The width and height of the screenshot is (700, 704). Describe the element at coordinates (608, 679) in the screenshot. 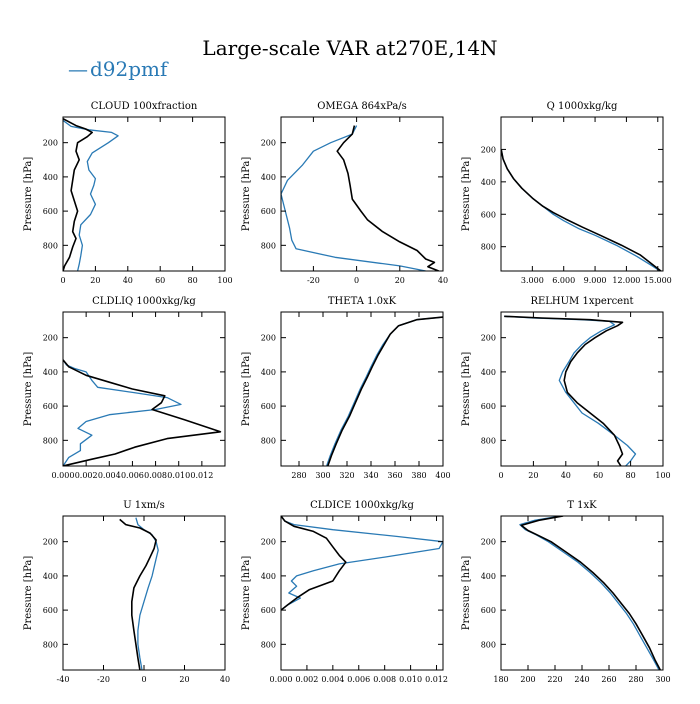

I see `x-tick-label: 260` at that location.